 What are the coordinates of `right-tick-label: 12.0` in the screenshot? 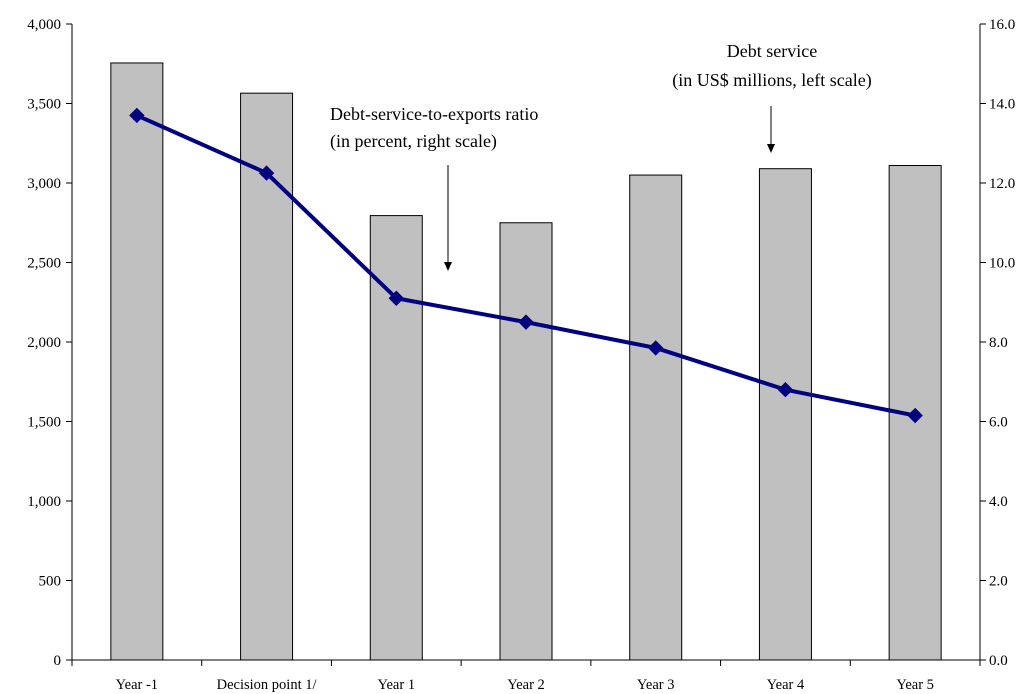 It's located at (1002, 184).